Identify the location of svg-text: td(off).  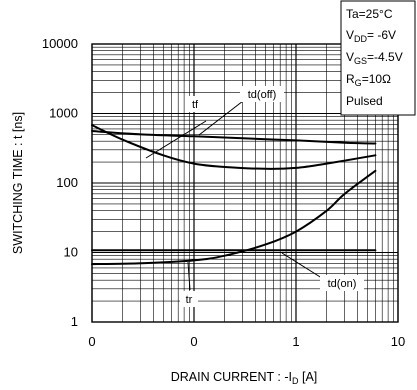
(262, 95).